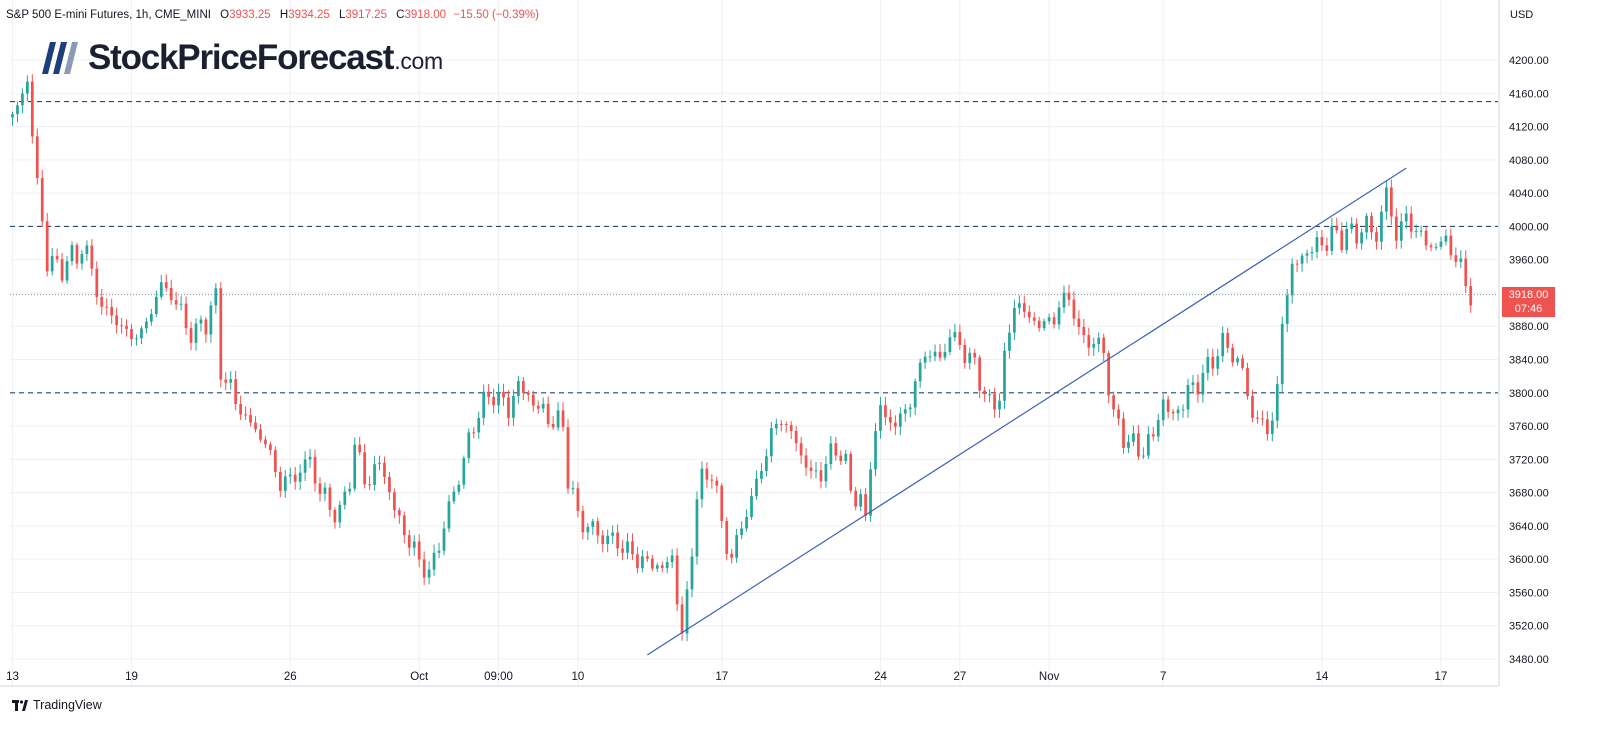 The image size is (1610, 748). I want to click on price-tick-label: 3800.00, so click(1529, 394).